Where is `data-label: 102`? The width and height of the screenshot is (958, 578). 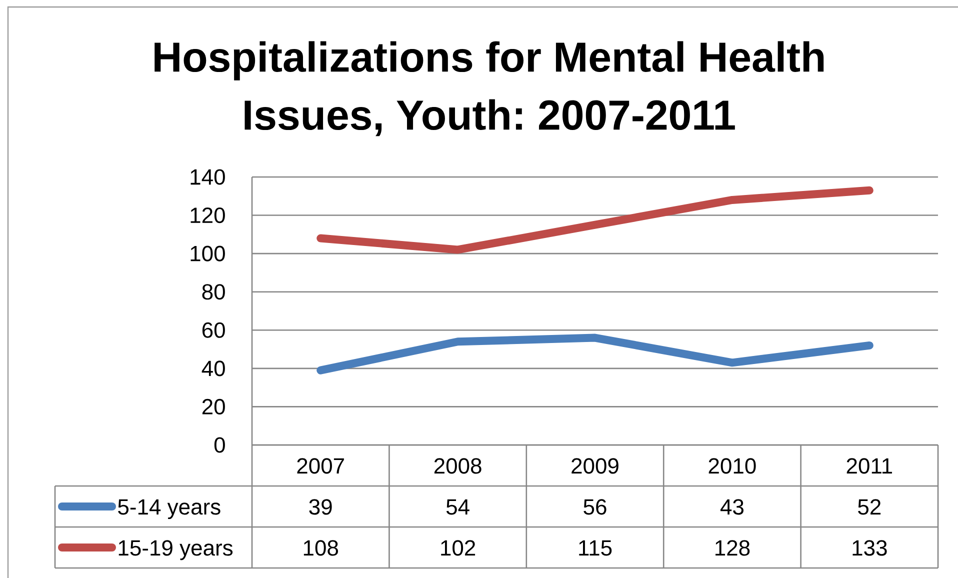
data-label: 102 is located at coordinates (458, 548).